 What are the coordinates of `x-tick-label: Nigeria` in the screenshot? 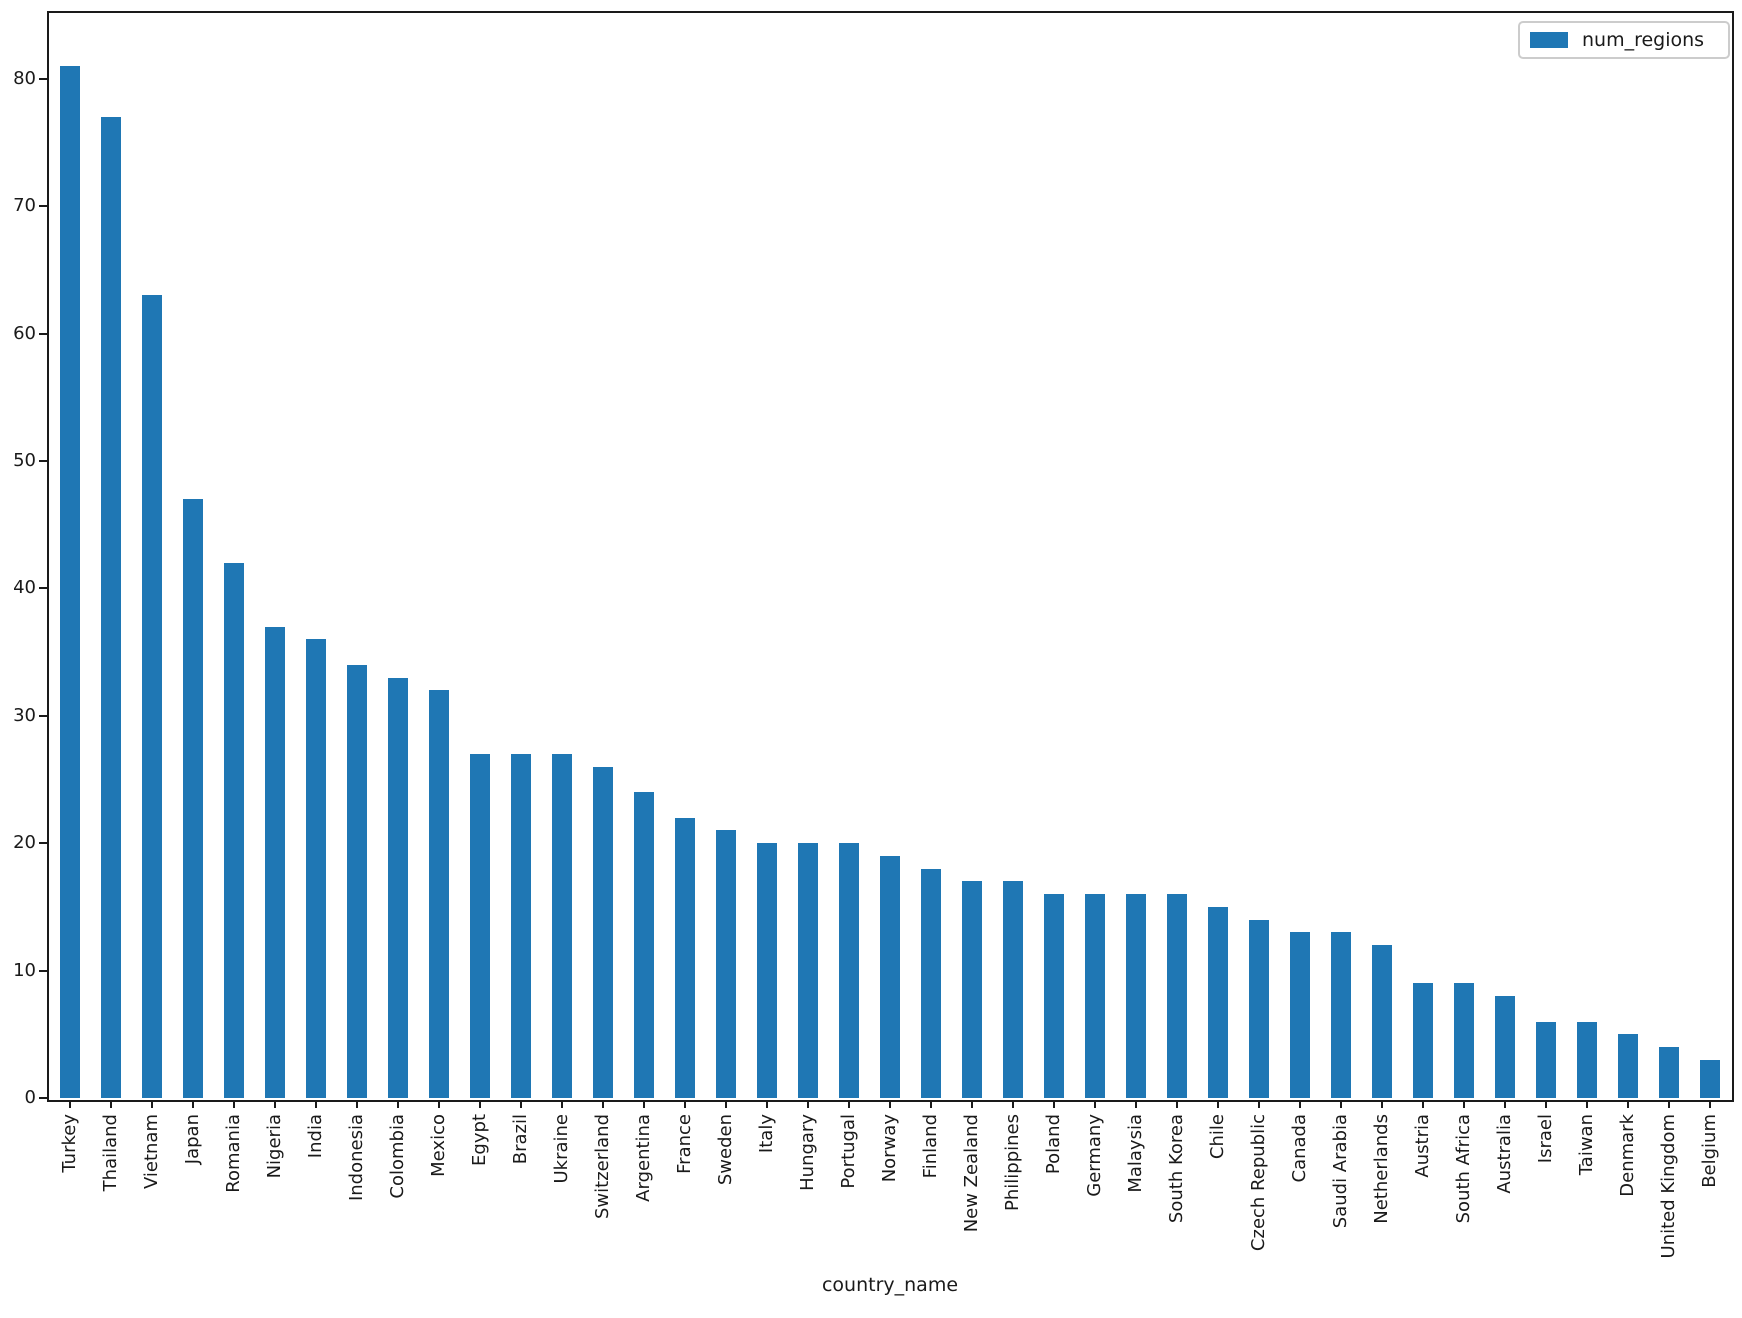 It's located at (274, 1146).